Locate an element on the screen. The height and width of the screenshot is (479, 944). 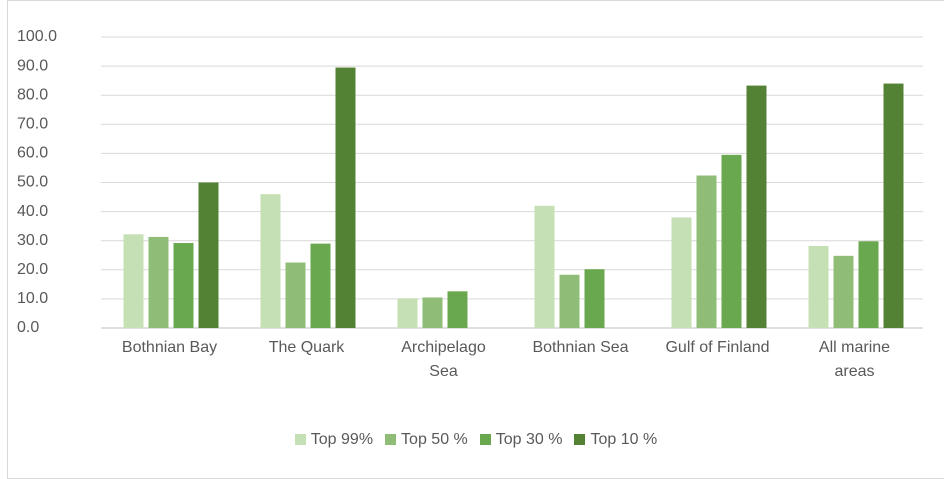
y-tick-label: 20.0 is located at coordinates (32, 269).